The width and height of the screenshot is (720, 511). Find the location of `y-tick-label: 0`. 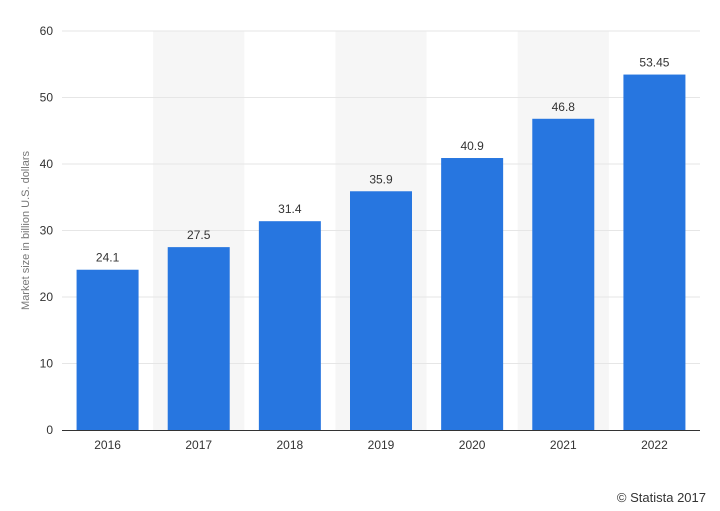

y-tick-label: 0 is located at coordinates (49, 430).